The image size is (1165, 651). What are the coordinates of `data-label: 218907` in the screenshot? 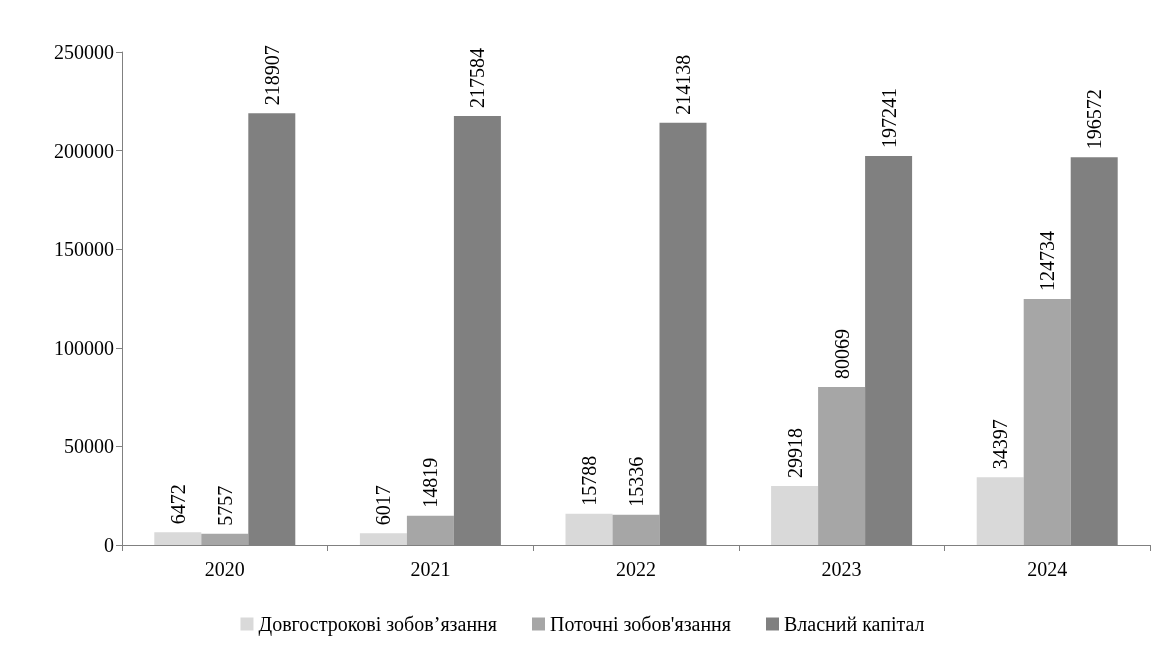 It's located at (271, 75).